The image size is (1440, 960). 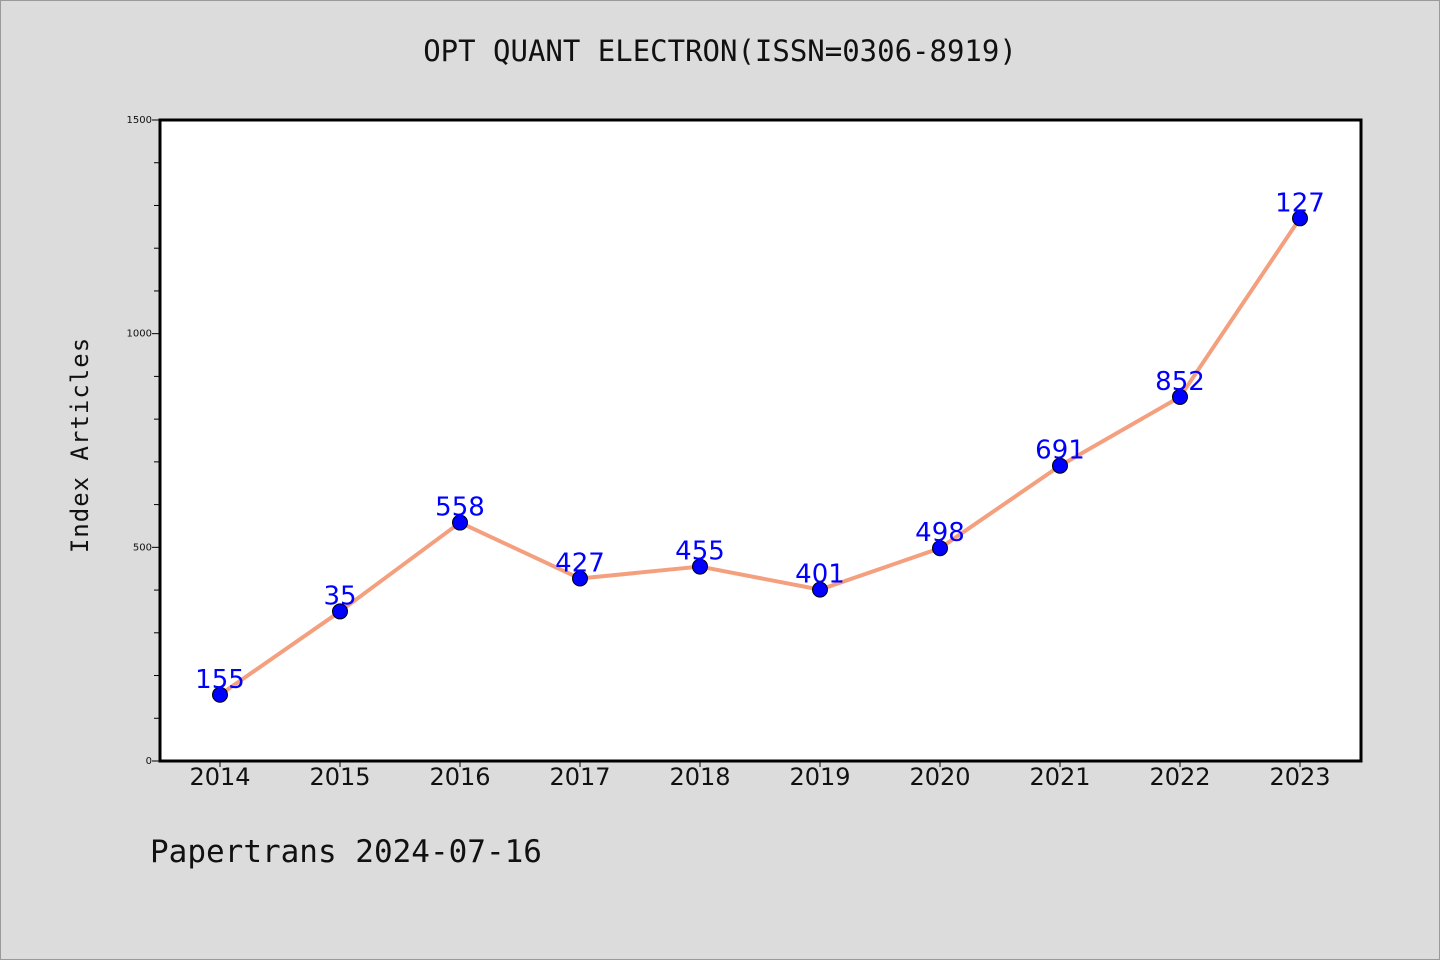 What do you see at coordinates (339, 596) in the screenshot?
I see `data-label: 35` at bounding box center [339, 596].